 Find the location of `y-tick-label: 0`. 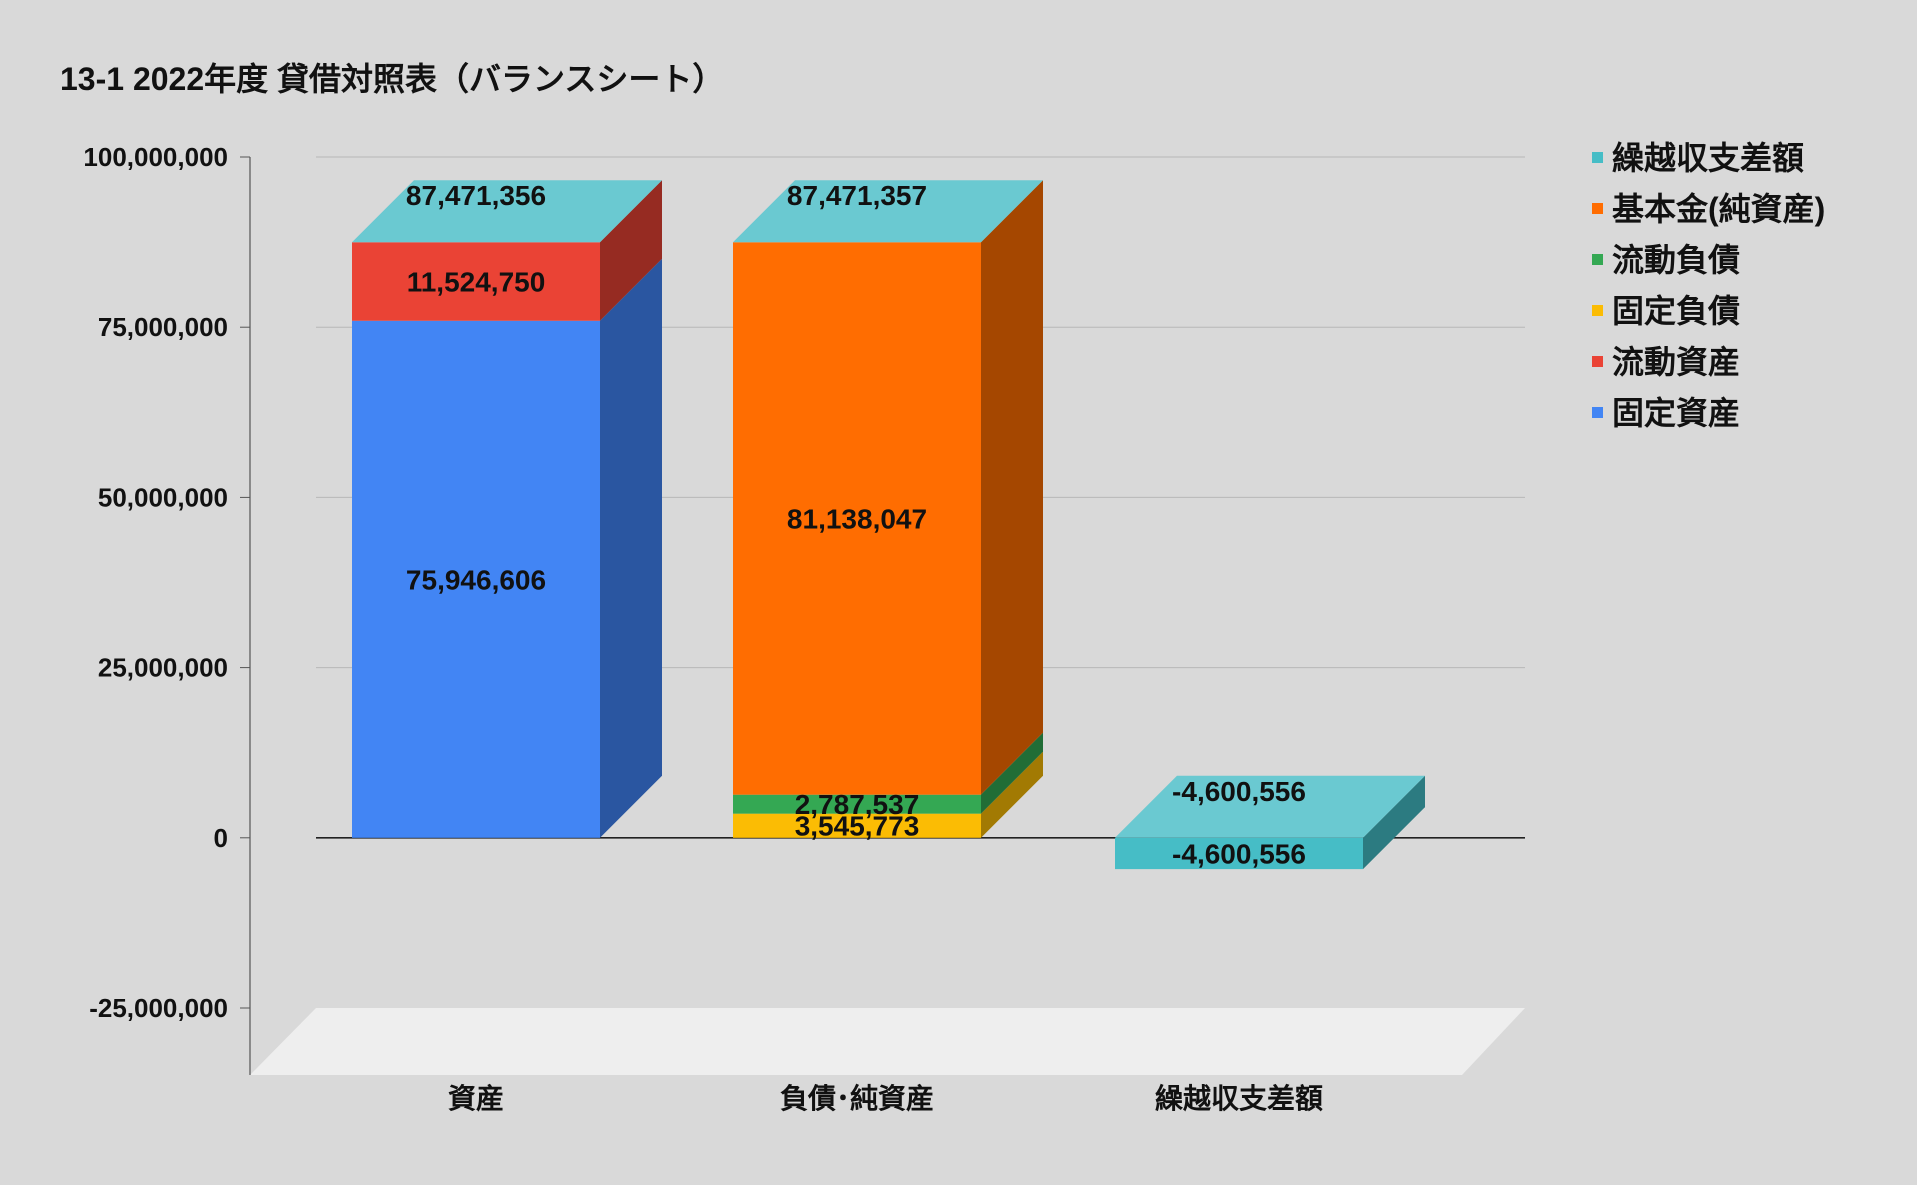

y-tick-label: 0 is located at coordinates (221, 838).